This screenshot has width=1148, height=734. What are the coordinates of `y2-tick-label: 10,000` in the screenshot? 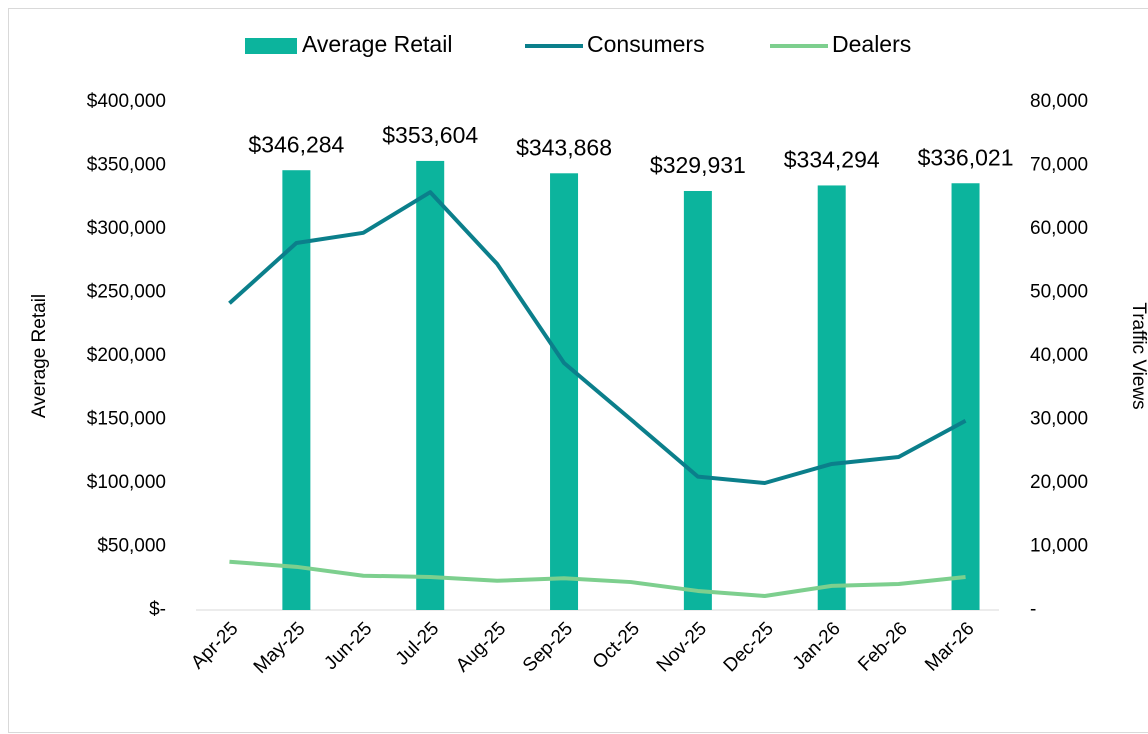 It's located at (1059, 546).